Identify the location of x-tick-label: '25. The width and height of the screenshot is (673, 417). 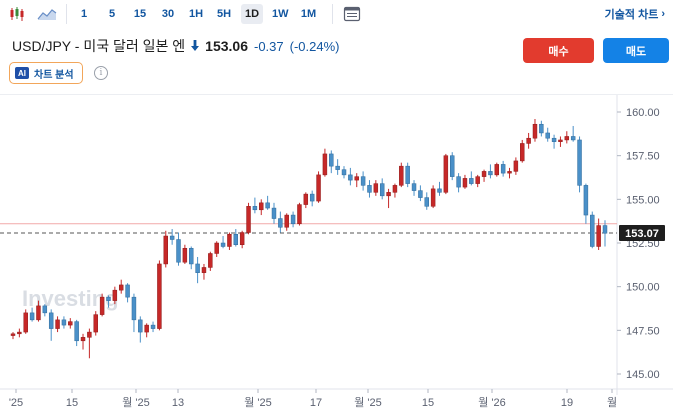
(16, 403).